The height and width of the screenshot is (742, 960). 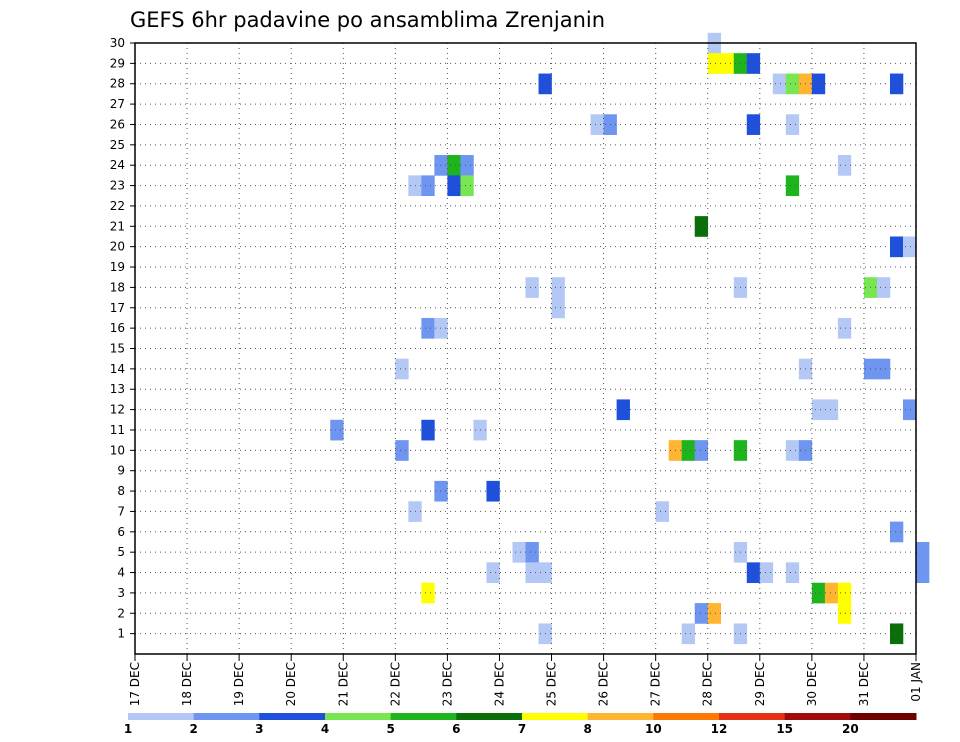 What do you see at coordinates (522, 729) in the screenshot?
I see `colorbar-label: 7` at bounding box center [522, 729].